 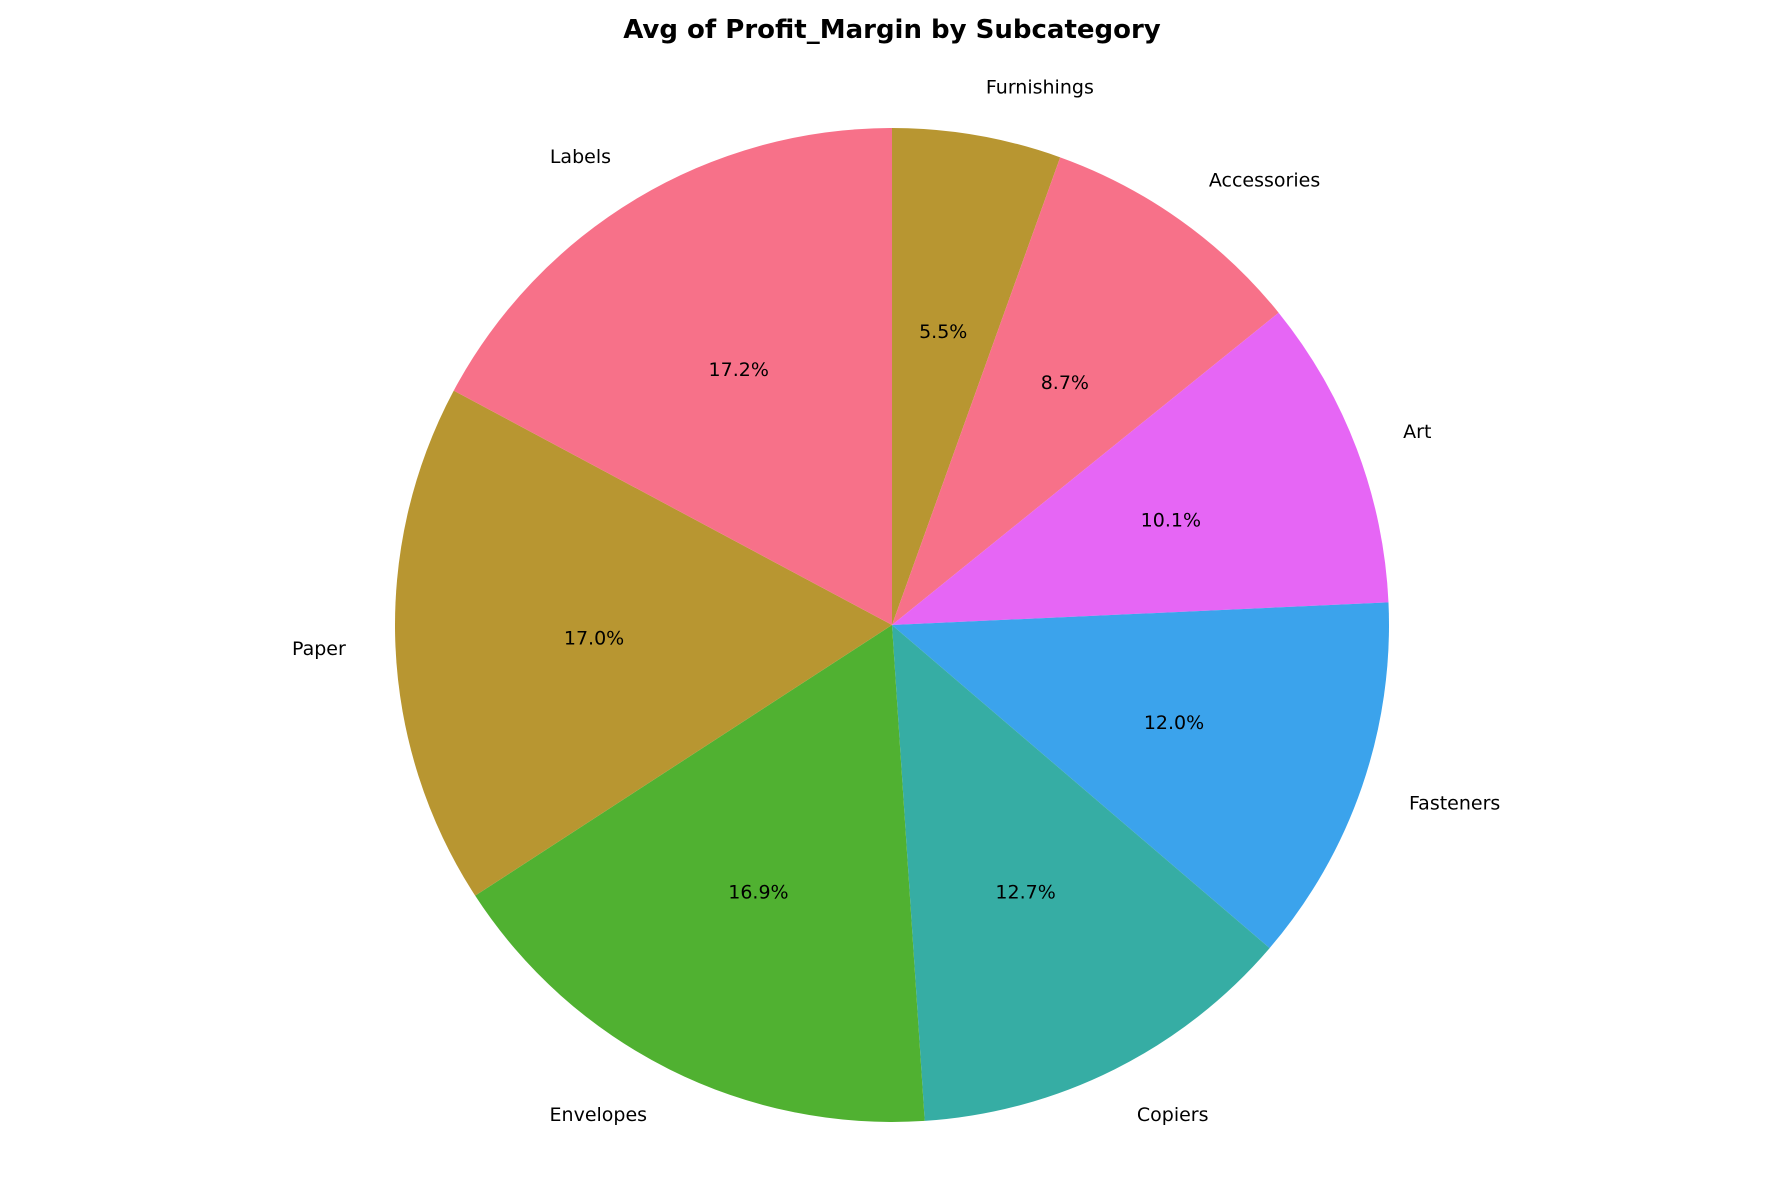 I want to click on slice-label-accessories: Accessories, so click(x=1264, y=181).